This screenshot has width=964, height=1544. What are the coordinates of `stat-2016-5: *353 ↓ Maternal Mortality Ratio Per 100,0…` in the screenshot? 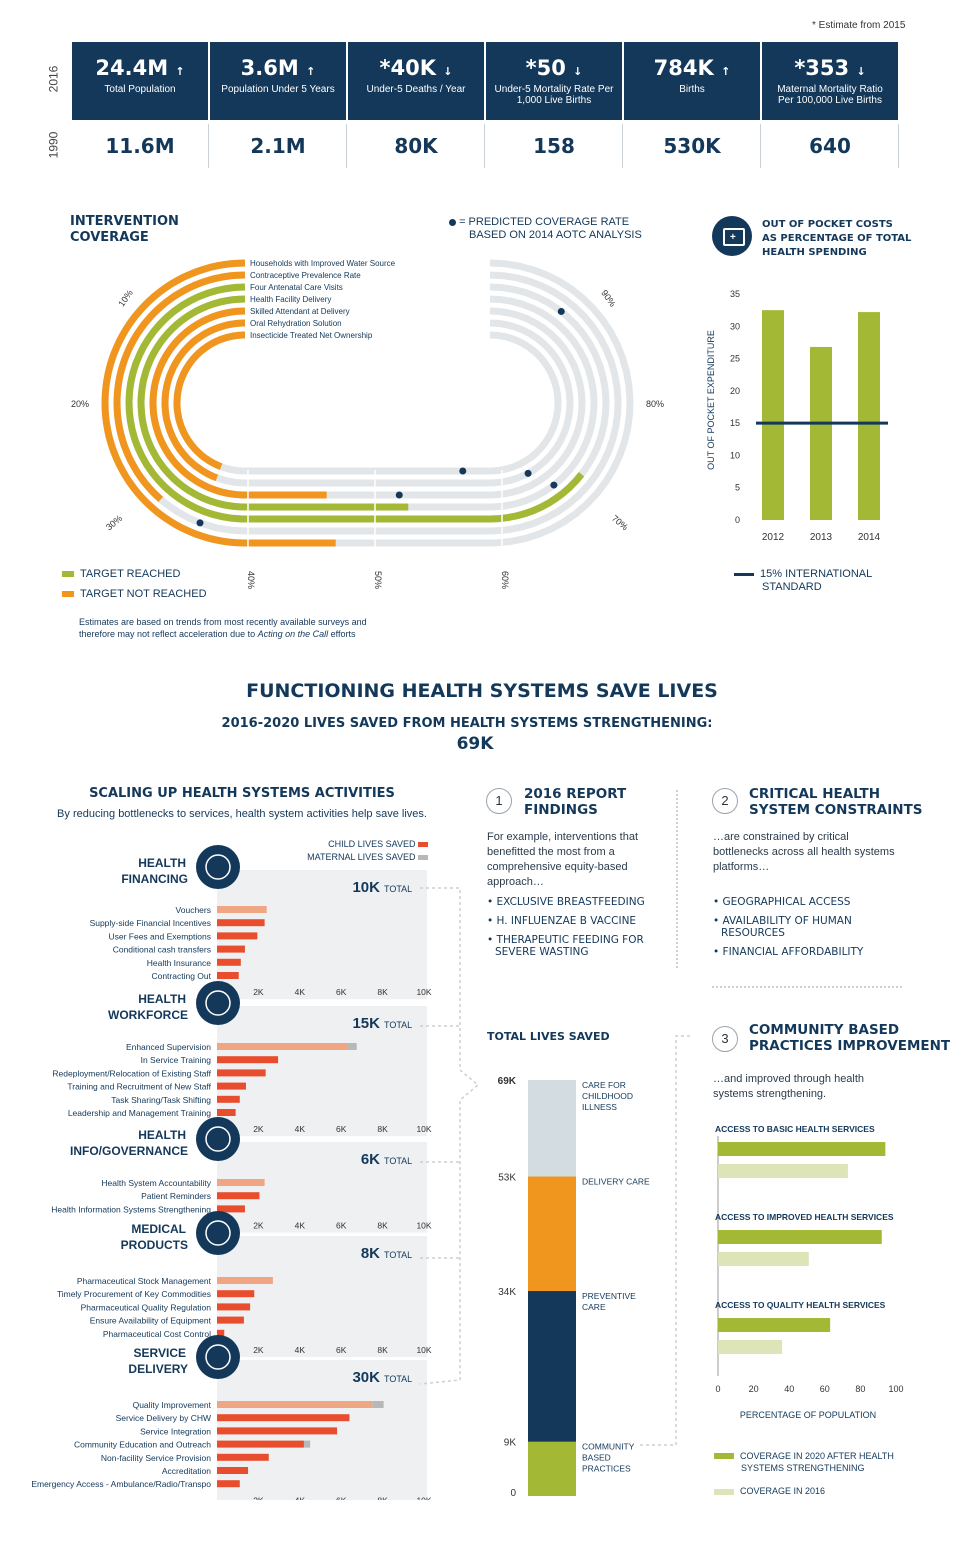 It's located at (830, 81).